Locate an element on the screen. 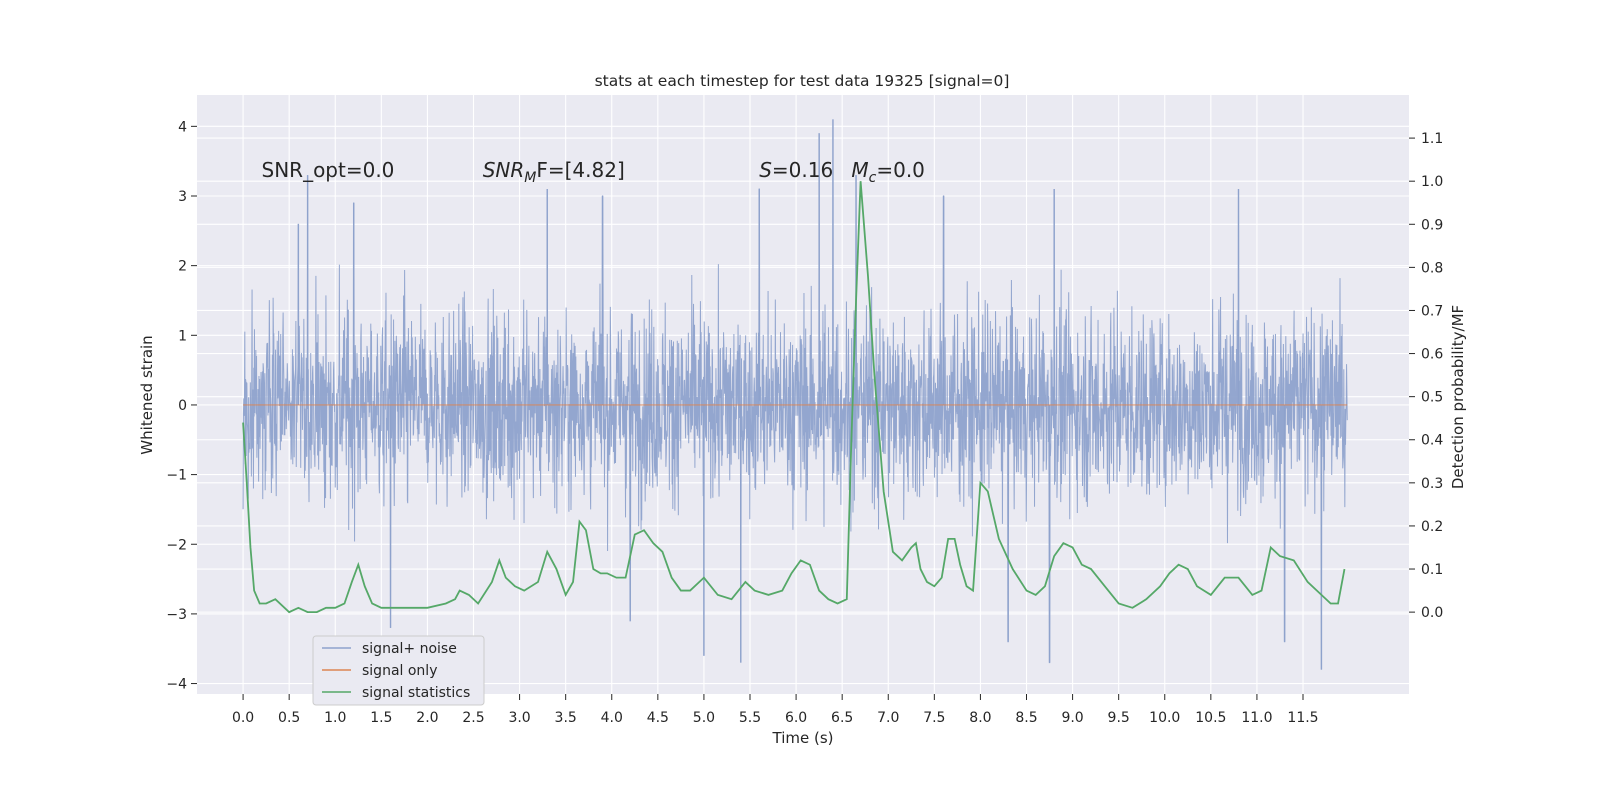 The image size is (1600, 800). y2-tick-label: 0.6 is located at coordinates (1432, 355).